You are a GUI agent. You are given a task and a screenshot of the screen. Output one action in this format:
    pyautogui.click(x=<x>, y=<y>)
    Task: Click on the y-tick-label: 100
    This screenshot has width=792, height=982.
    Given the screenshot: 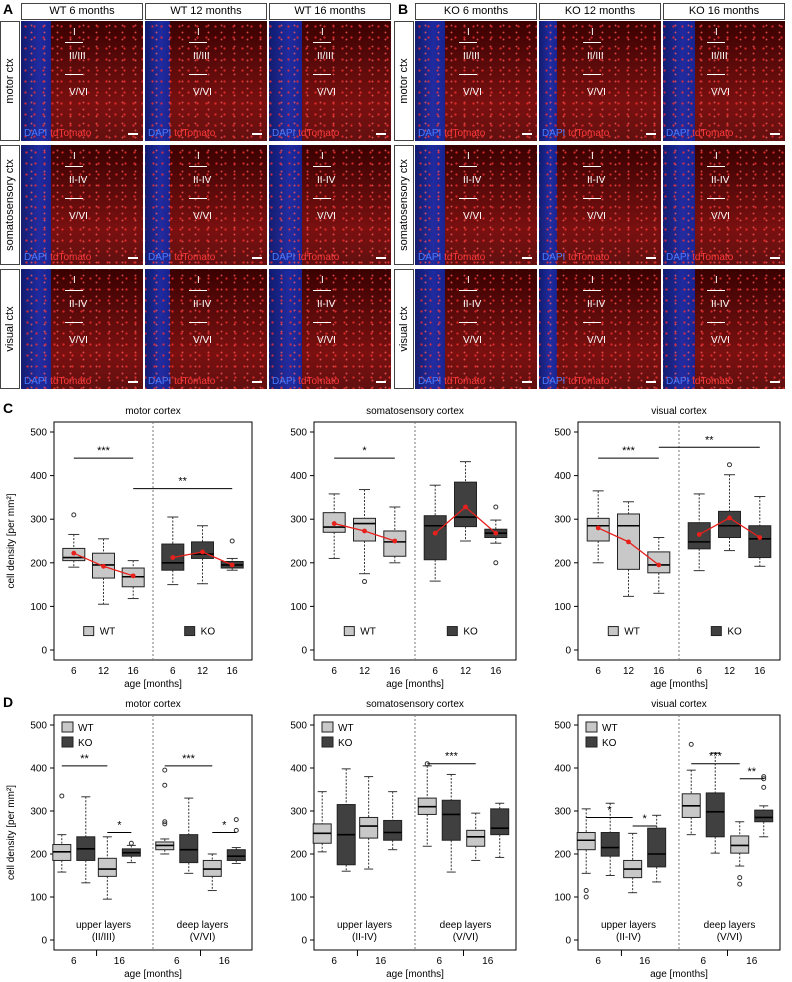 What is the action you would take?
    pyautogui.click(x=562, y=607)
    